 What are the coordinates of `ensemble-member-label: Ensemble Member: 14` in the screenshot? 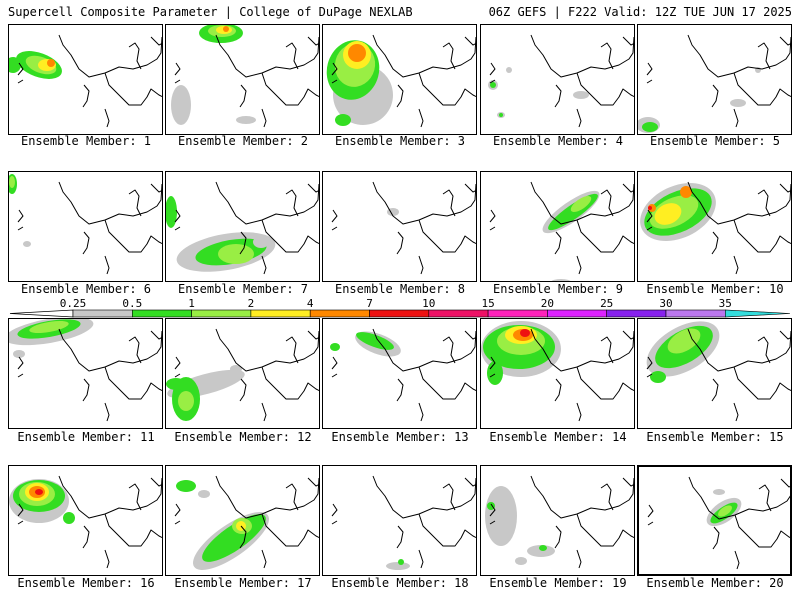 It's located at (558, 437).